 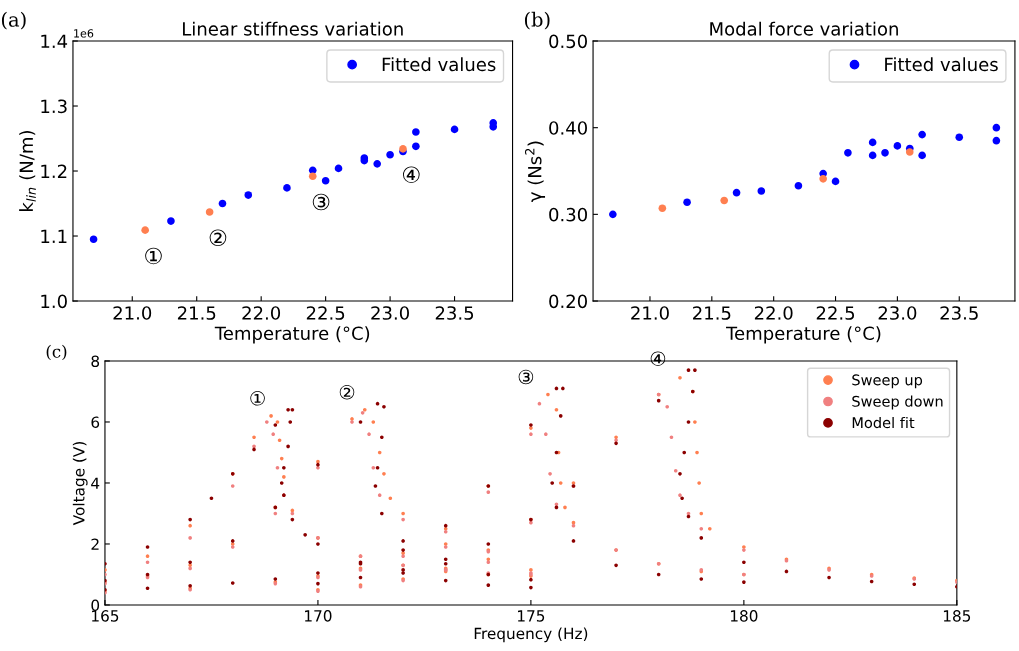 I want to click on y-tick-label: 2, so click(x=95, y=544).